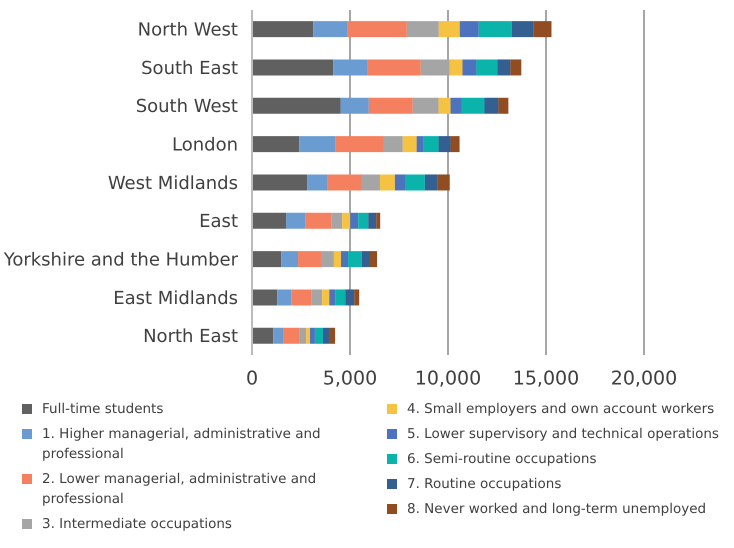 The image size is (734, 548). I want to click on y-tick-label: South East, so click(189, 68).